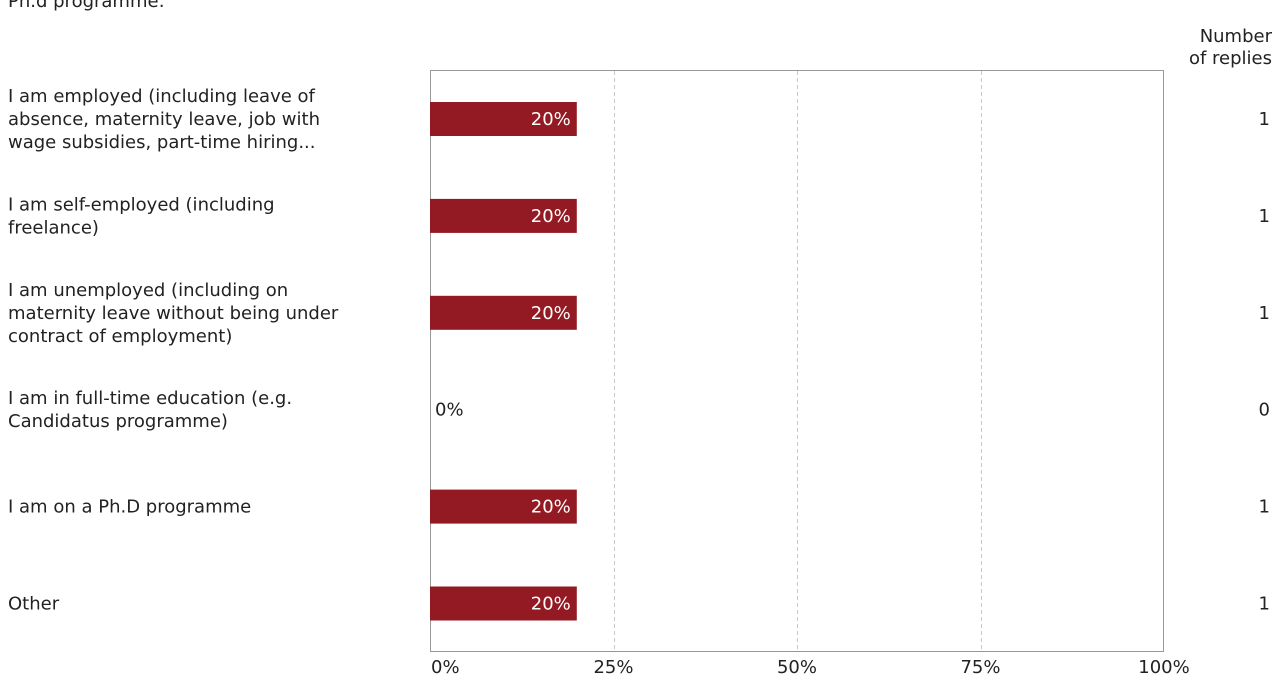  I want to click on replies-count-5: 1, so click(1264, 507).